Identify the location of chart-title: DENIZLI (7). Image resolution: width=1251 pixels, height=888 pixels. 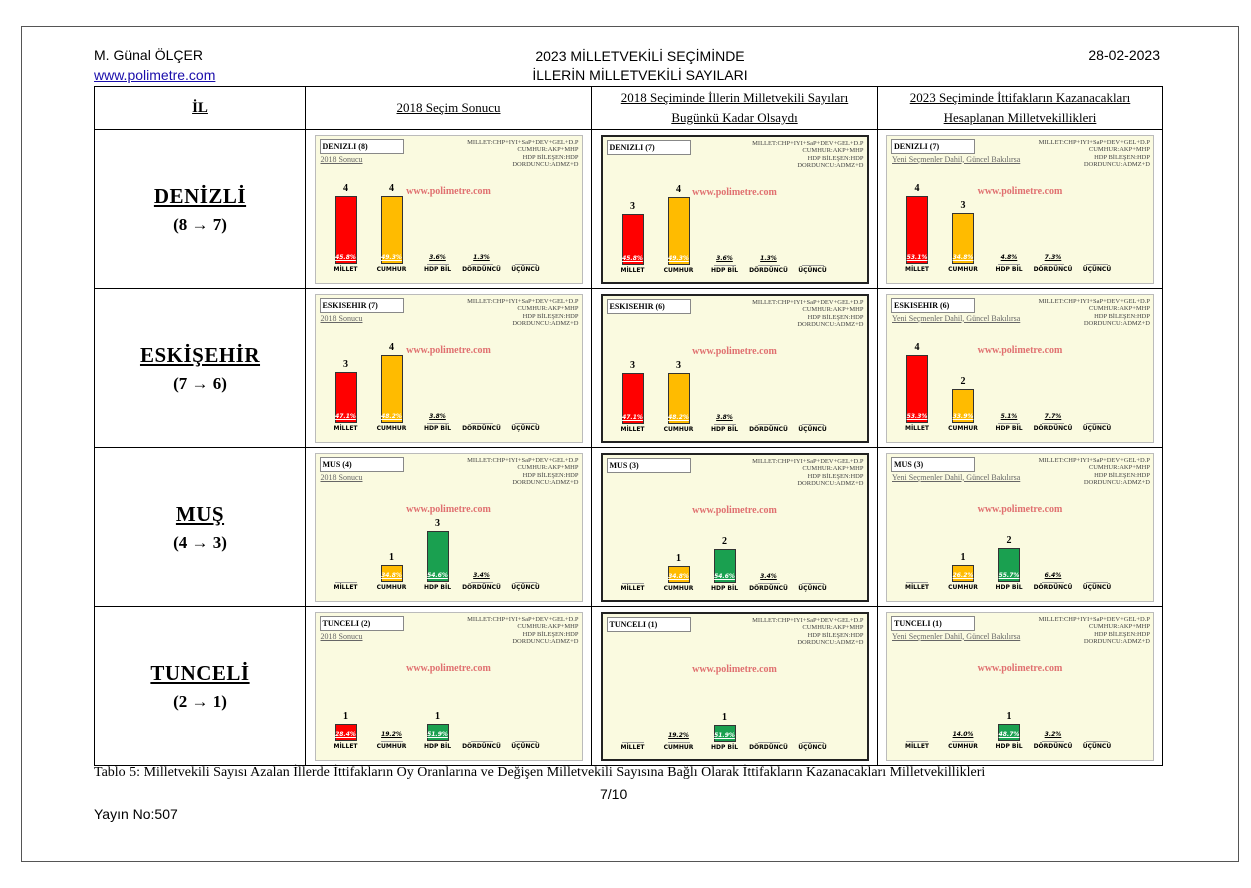
(648, 147).